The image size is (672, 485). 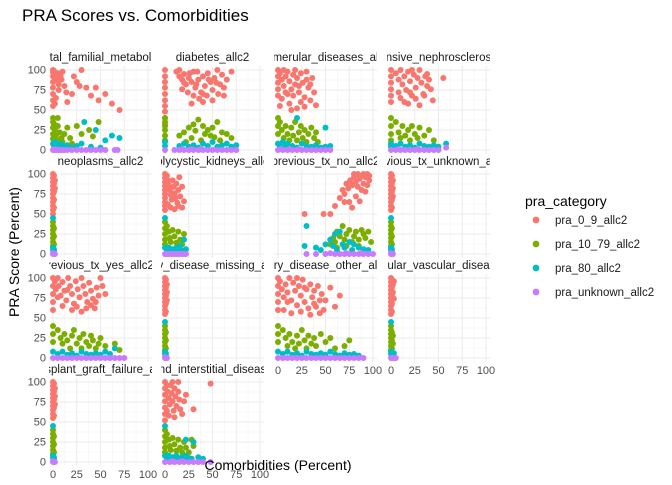 What do you see at coordinates (100, 58) in the screenshot?
I see `facet-strip-label: ital_familial_metaboli` at bounding box center [100, 58].